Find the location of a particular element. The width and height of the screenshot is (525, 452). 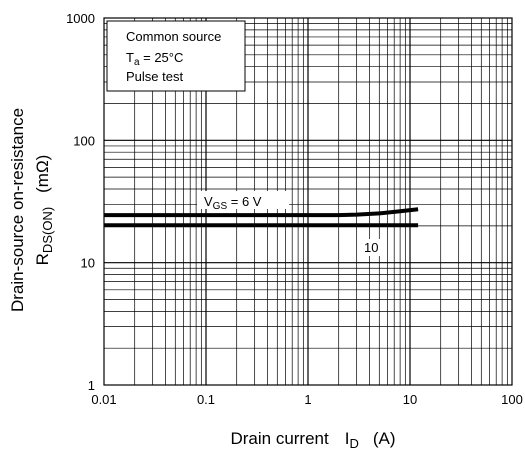

series-label-vgs6-text: VGS = 6 V is located at coordinates (233, 203).